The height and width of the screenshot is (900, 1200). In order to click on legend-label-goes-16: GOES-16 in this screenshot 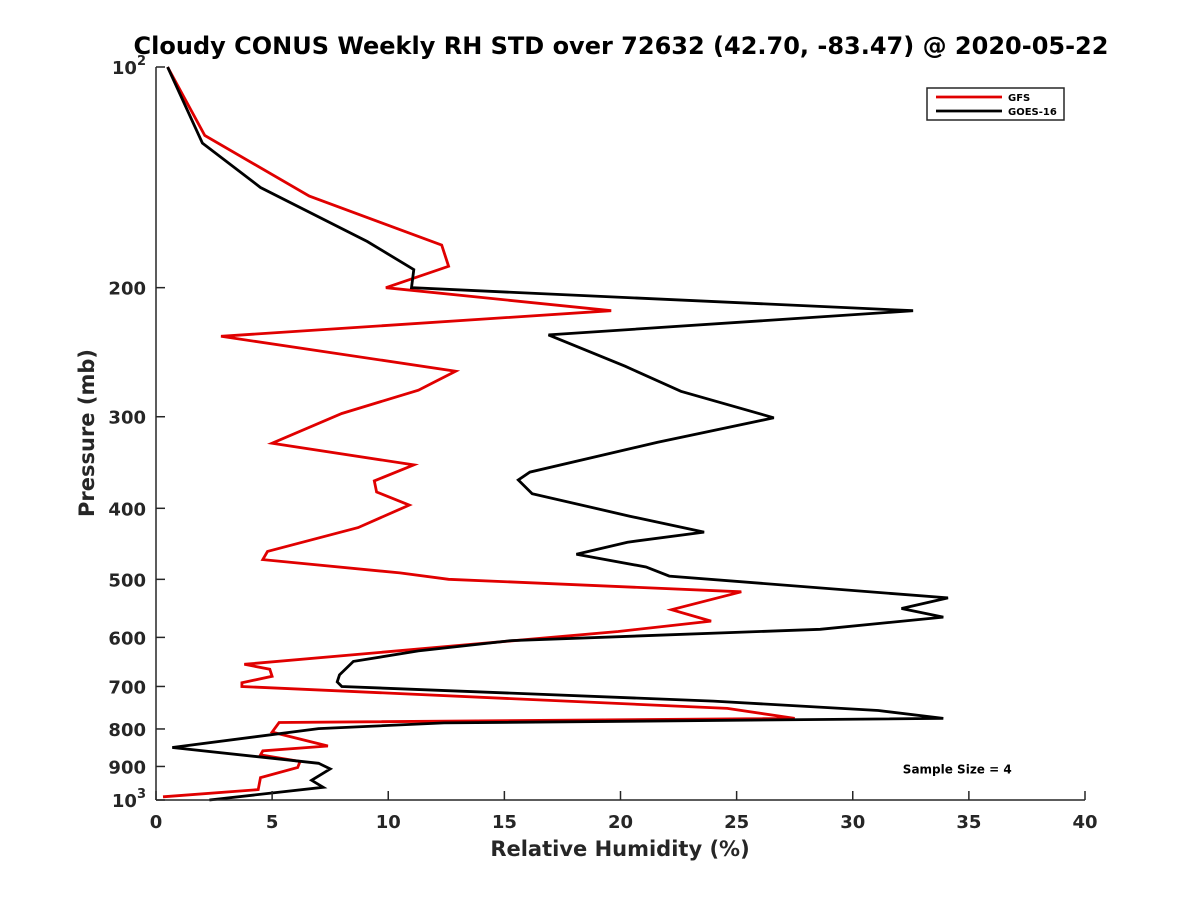, I will do `click(1032, 112)`.